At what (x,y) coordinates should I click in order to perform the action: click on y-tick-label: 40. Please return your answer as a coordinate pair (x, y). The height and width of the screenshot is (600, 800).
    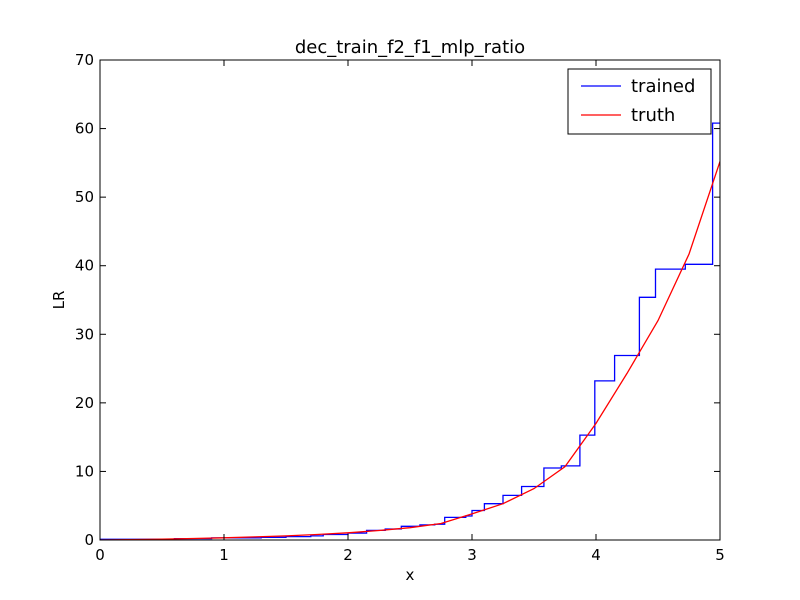
    Looking at the image, I should click on (84, 266).